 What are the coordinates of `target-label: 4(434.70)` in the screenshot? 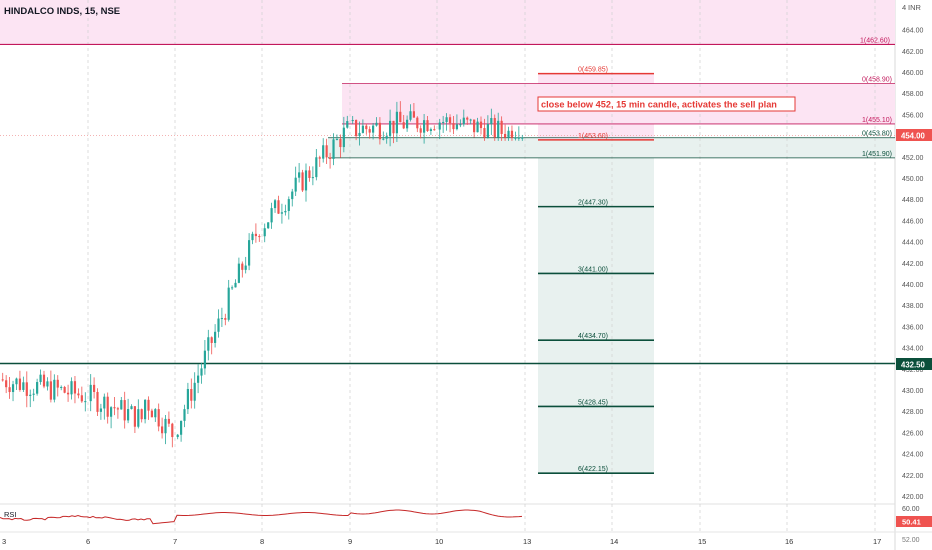 It's located at (593, 336).